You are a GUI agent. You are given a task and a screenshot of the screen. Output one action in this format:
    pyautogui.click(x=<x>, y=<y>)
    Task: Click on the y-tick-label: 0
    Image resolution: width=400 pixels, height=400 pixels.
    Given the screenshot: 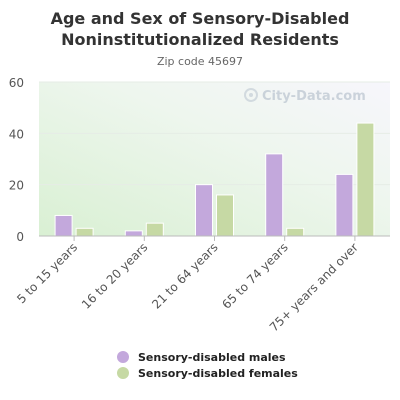 What is the action you would take?
    pyautogui.click(x=20, y=237)
    